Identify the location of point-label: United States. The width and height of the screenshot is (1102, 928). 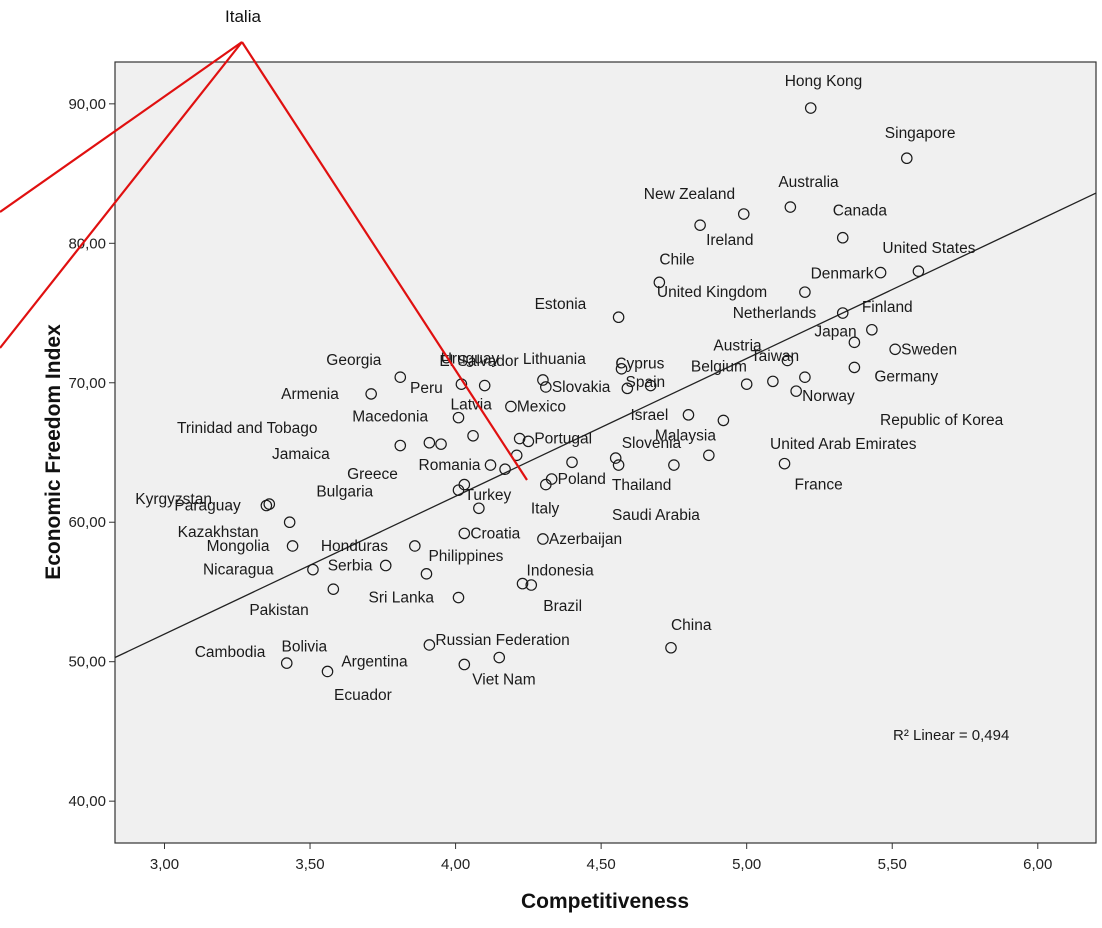
(928, 248).